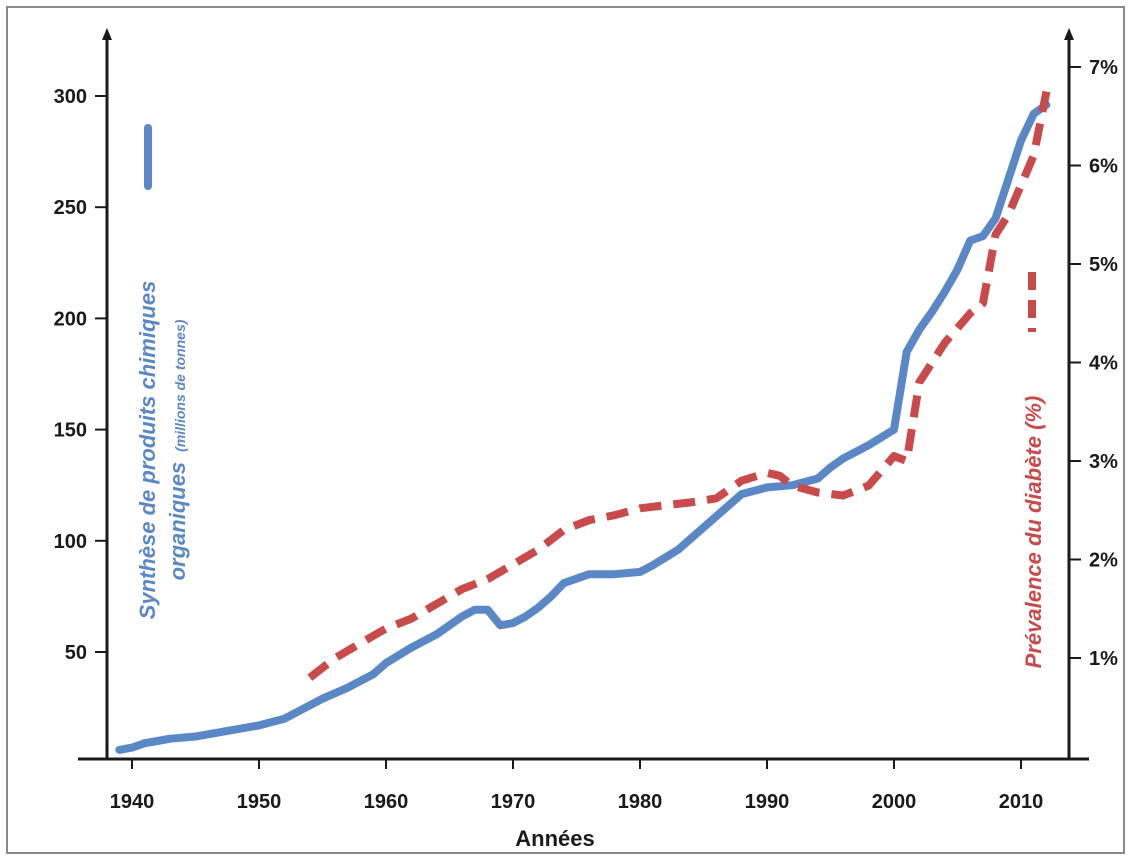 The image size is (1133, 862). Describe the element at coordinates (1069, 34) in the screenshot. I see `right-axis-arrow` at that location.